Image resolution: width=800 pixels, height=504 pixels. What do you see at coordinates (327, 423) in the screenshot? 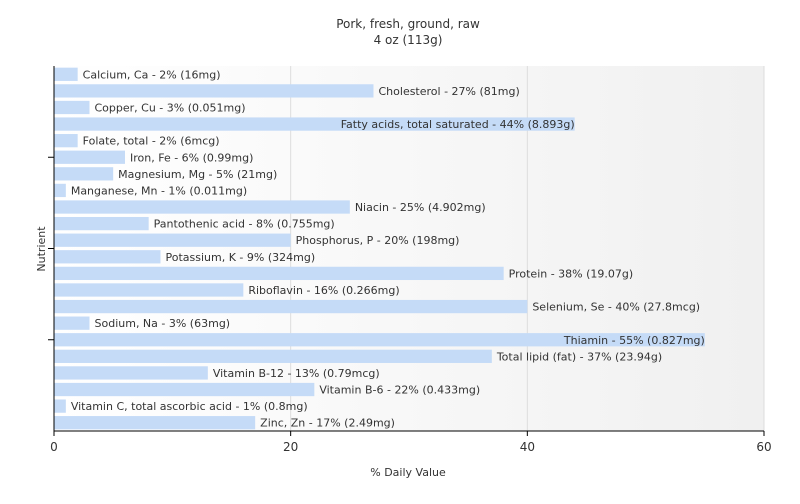
I see `bar-label: Zinc, Zn - 17% (2.49mg)` at bounding box center [327, 423].